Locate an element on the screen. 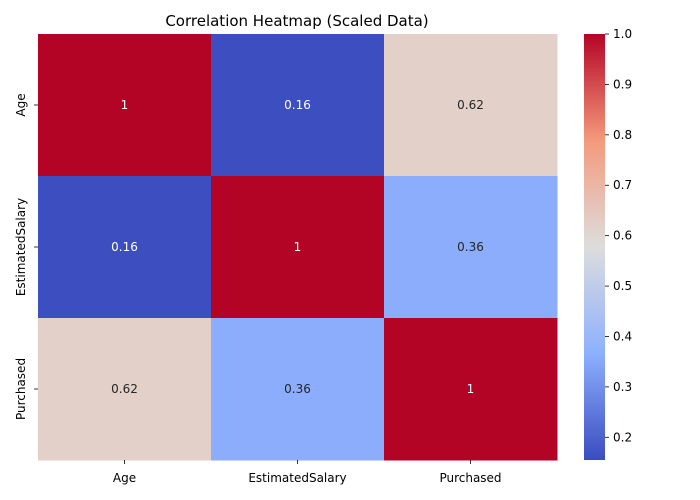 This screenshot has width=700, height=500. x-axis-ticks: Age EstimatedSalary Purchased is located at coordinates (307, 472).